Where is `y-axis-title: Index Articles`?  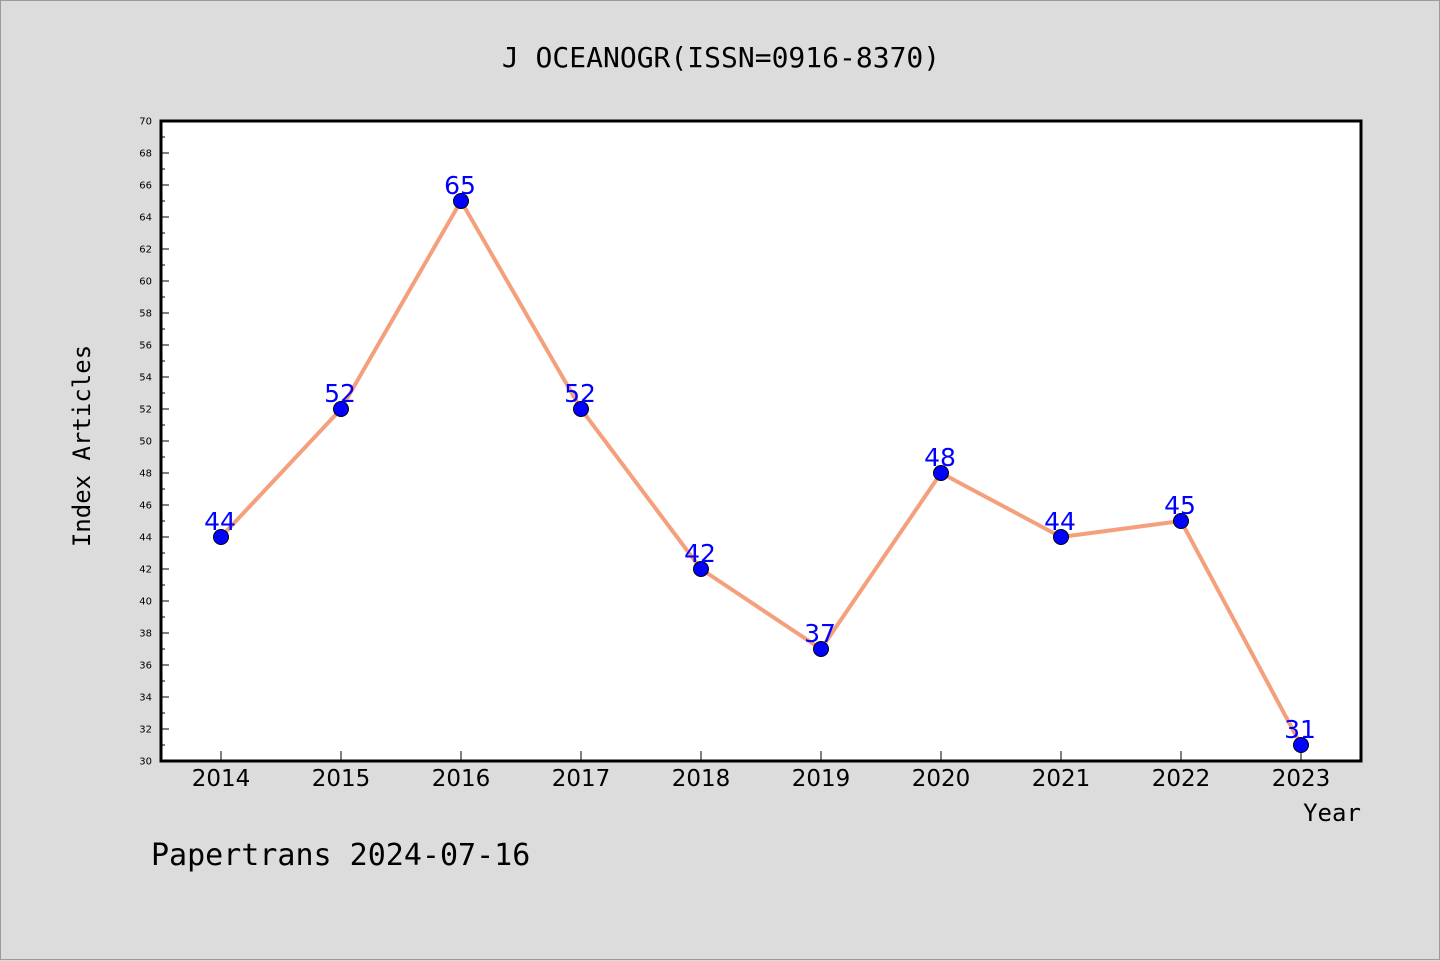
y-axis-title: Index Articles is located at coordinates (82, 446).